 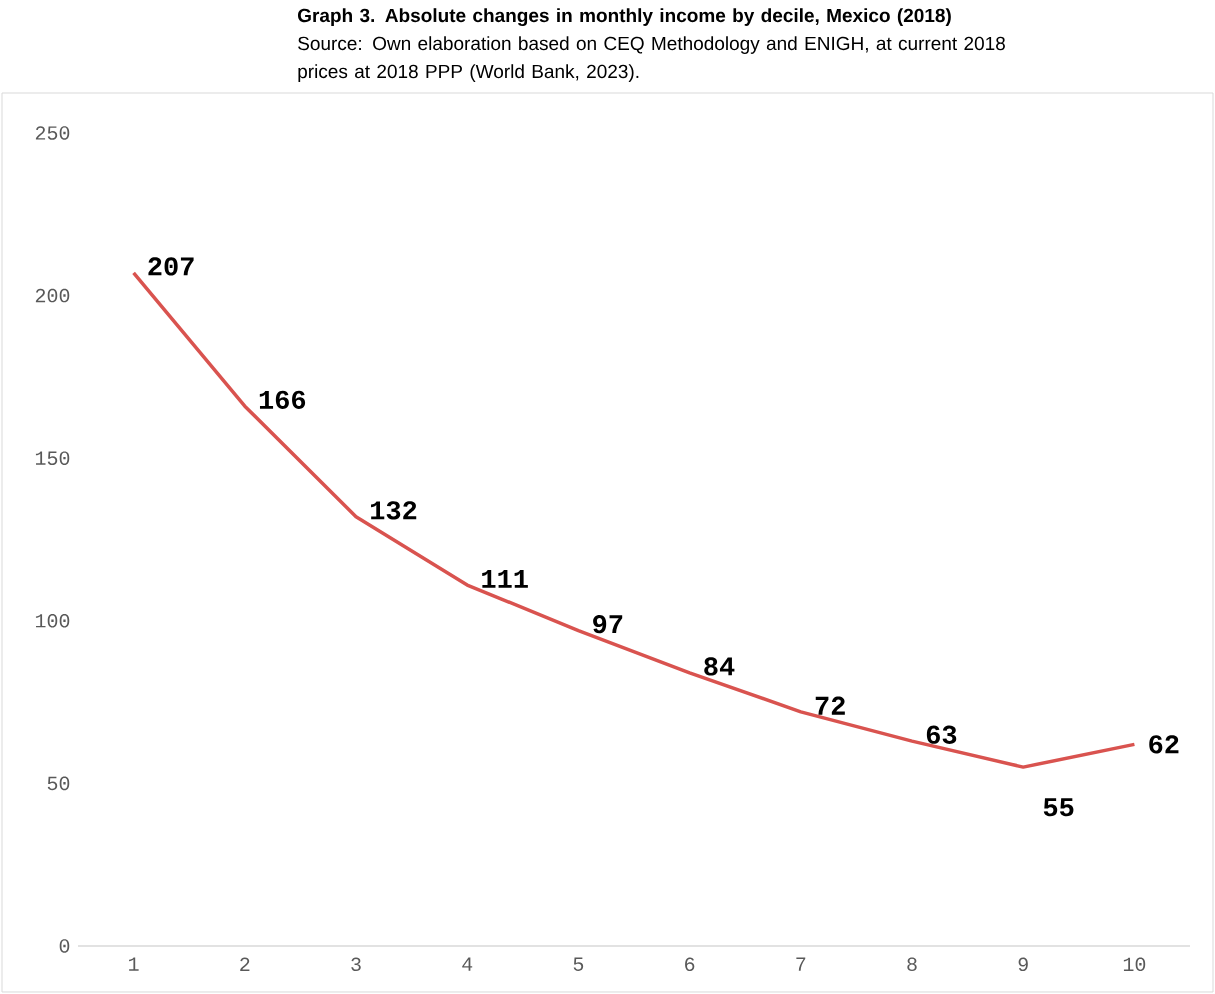 What do you see at coordinates (651, 59) in the screenshot?
I see `chart-subtitle: Source: Own elaboration based on CEQ Methodology and ENIGH, at current 2018 prices at 2018 PPP (World Bank, 2023).` at bounding box center [651, 59].